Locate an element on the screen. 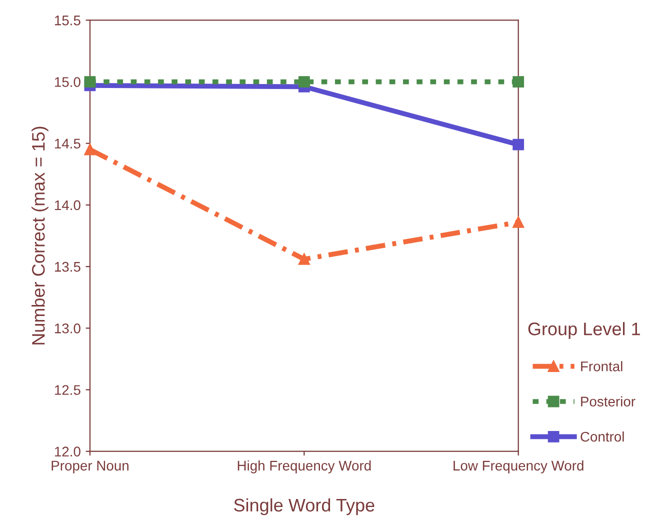  x-tick-label: Low Frequency Word is located at coordinates (519, 467).